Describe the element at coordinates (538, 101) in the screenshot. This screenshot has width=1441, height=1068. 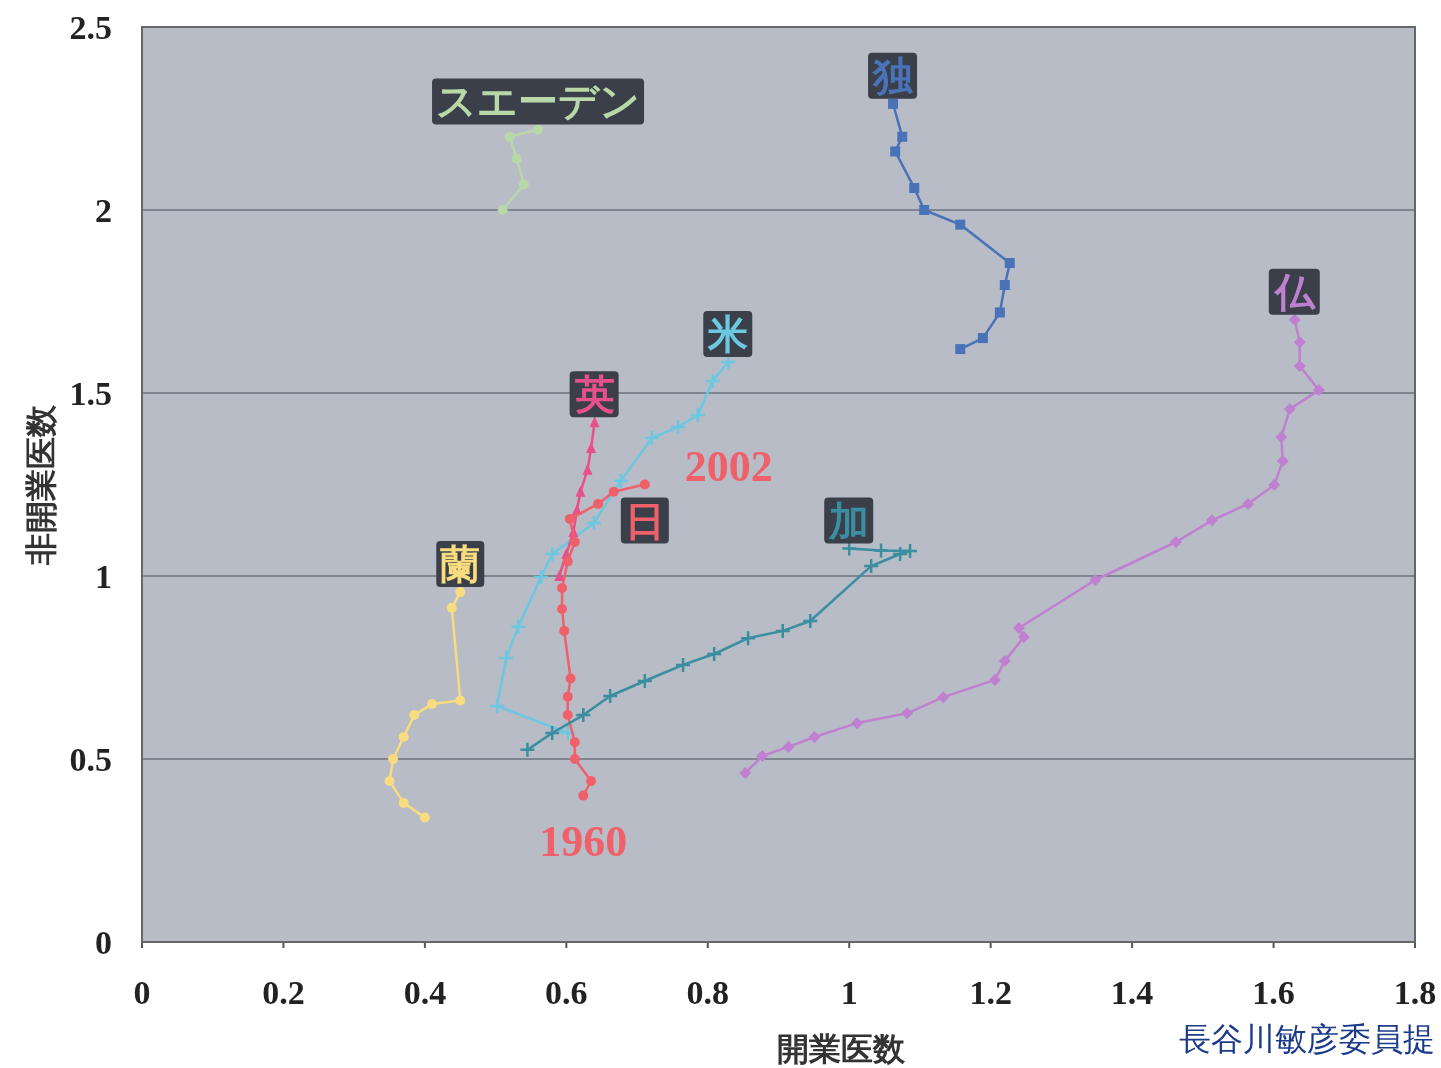
I see `series-label: スエーデン` at that location.